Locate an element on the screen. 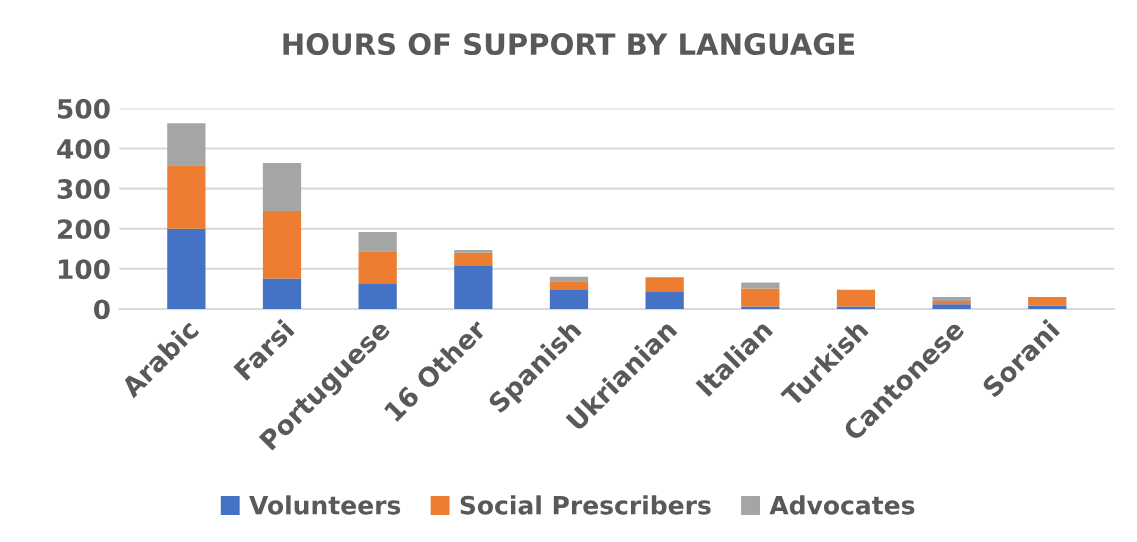  legend-label: Volunteers is located at coordinates (325, 505).